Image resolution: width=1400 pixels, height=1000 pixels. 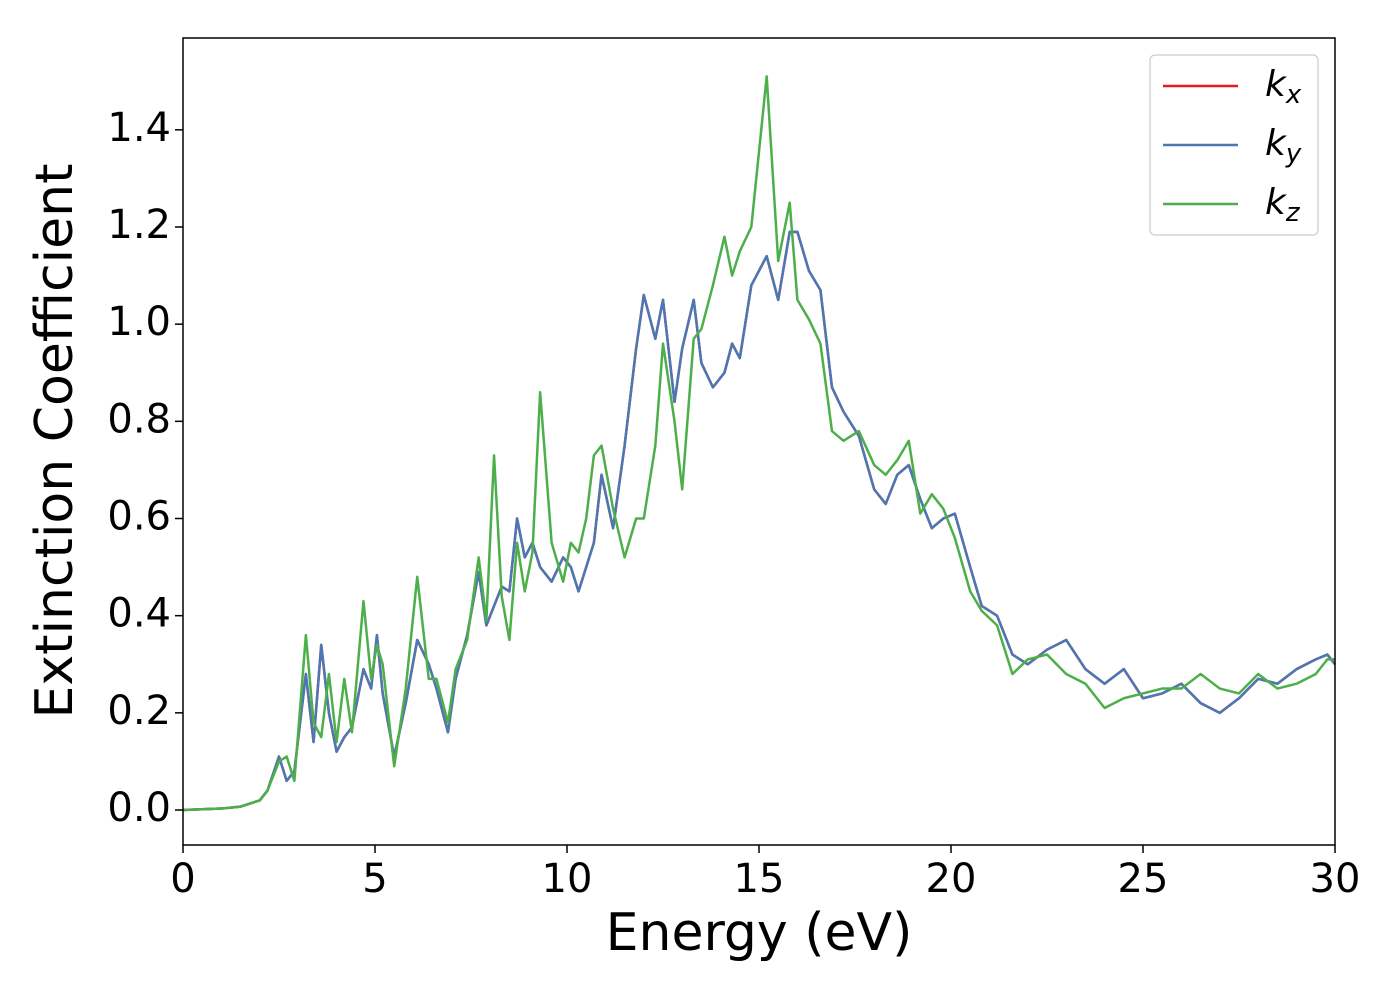 I want to click on y-tick-label: 0.4, so click(x=139, y=614).